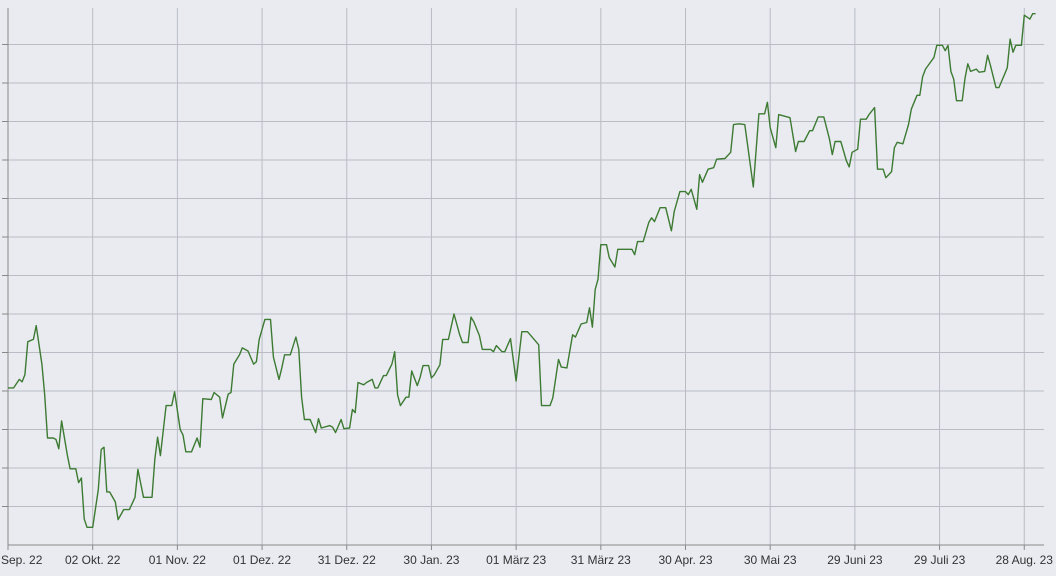 The width and height of the screenshot is (1056, 576). What do you see at coordinates (1025, 560) in the screenshot?
I see `x-tick-label: 28 Aug. 23` at bounding box center [1025, 560].